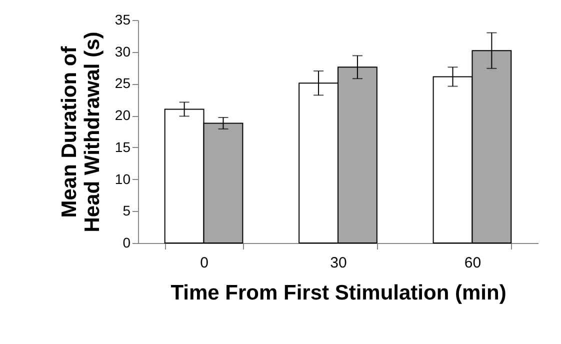  What do you see at coordinates (122, 178) in the screenshot?
I see `y-tick-label: 10` at bounding box center [122, 178].